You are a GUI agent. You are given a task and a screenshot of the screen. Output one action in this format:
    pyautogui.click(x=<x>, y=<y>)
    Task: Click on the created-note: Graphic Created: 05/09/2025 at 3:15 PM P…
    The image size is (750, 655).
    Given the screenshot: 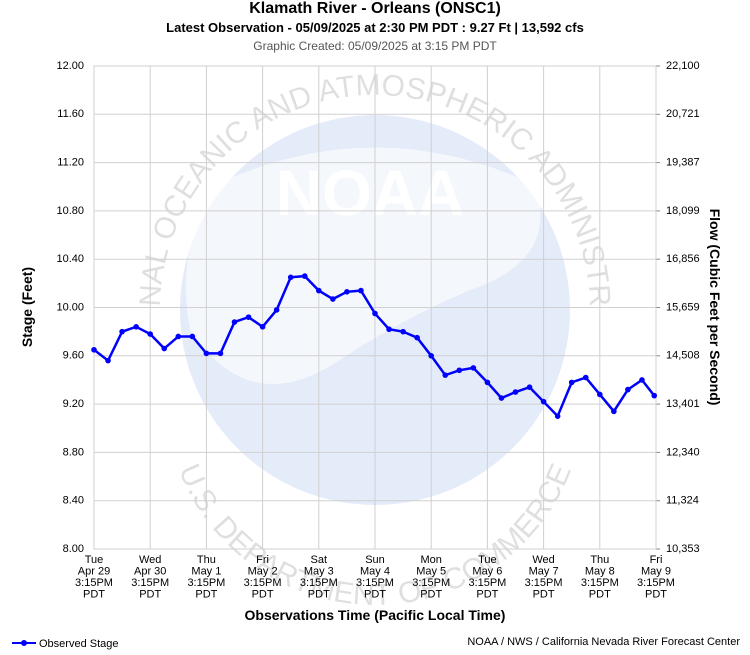 What is the action you would take?
    pyautogui.click(x=375, y=46)
    